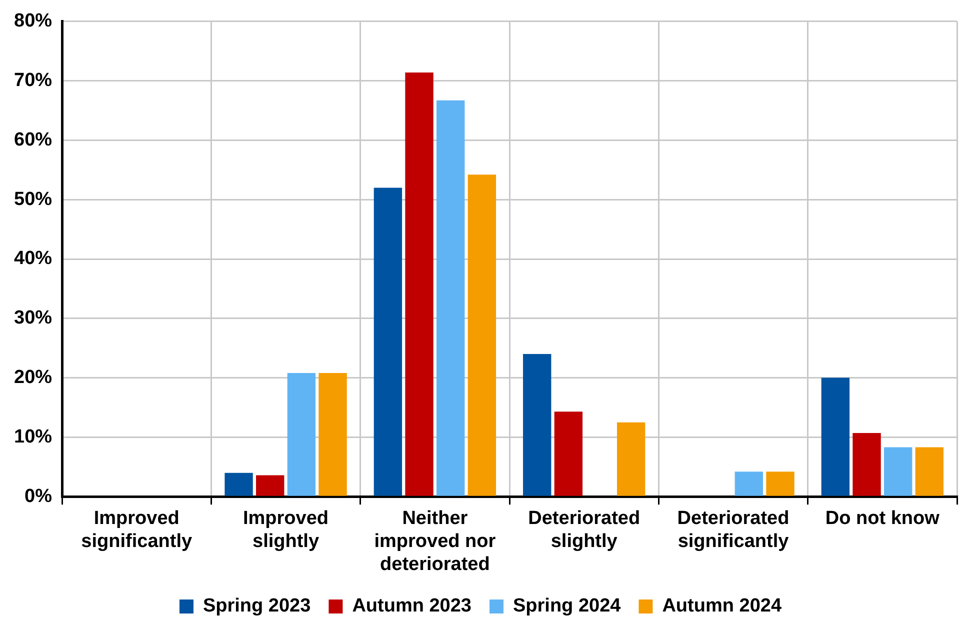 The width and height of the screenshot is (961, 626). What do you see at coordinates (722, 606) in the screenshot?
I see `legend-label: Autumn 2024` at bounding box center [722, 606].